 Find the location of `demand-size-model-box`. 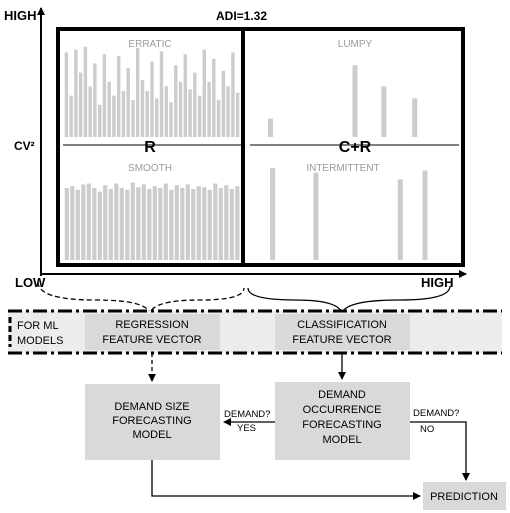

demand-size-model-box is located at coordinates (152, 422).